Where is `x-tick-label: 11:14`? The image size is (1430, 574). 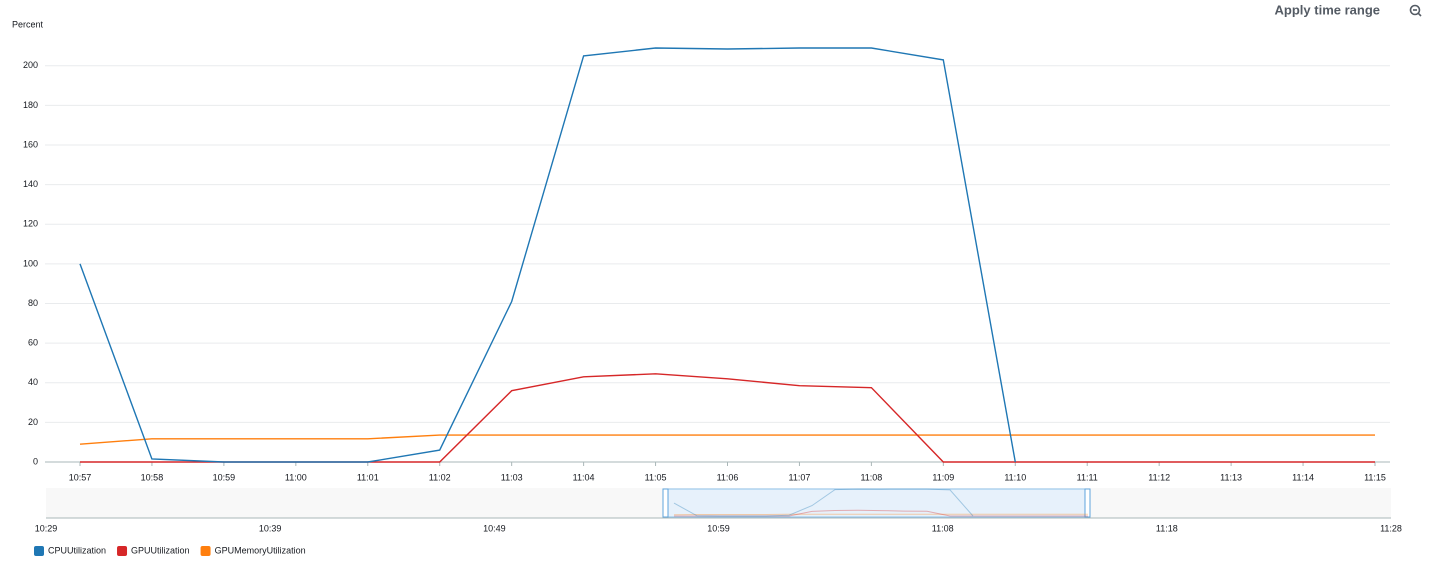 x-tick-label: 11:14 is located at coordinates (1303, 477).